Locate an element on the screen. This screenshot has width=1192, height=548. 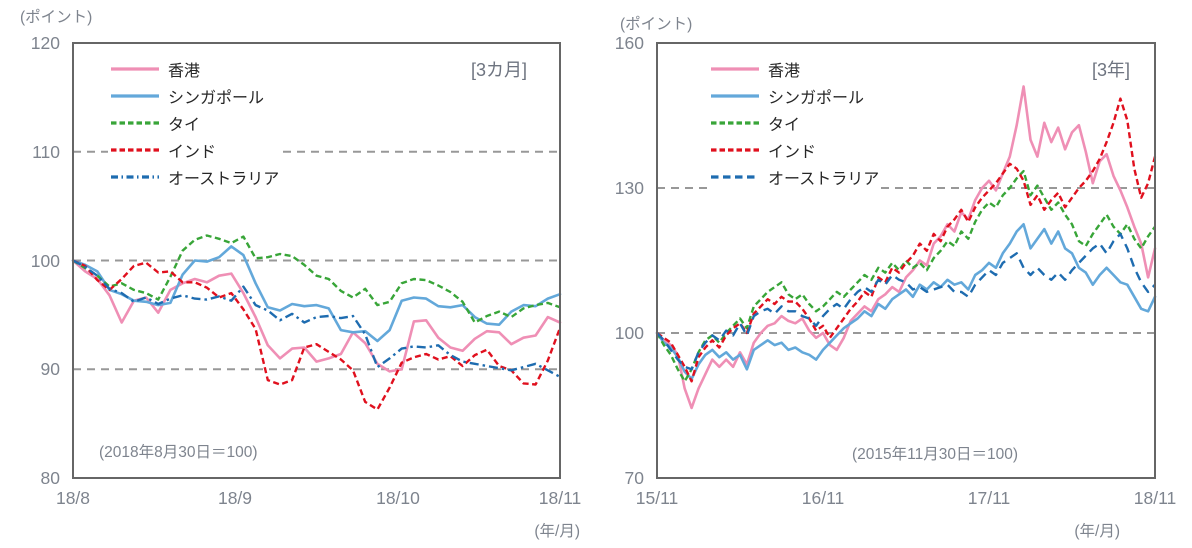
y-tick-label-160: 160 is located at coordinates (629, 43).